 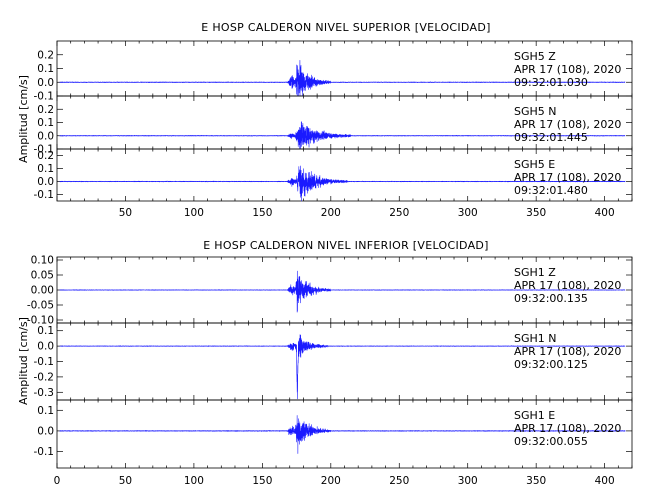 What do you see at coordinates (535, 56) in the screenshot?
I see `station-channel-label: SGH5 Z` at bounding box center [535, 56].